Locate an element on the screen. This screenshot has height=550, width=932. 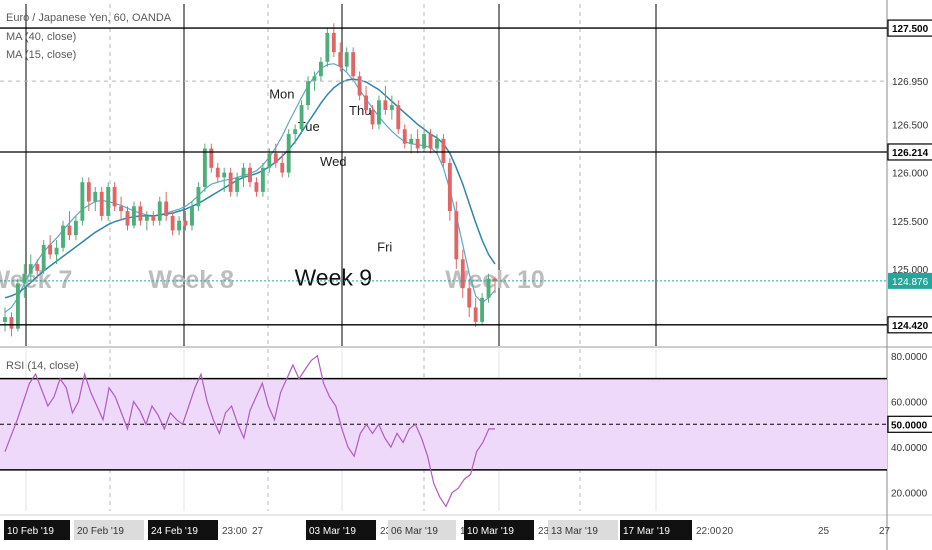
day-label: Mon is located at coordinates (281, 93).